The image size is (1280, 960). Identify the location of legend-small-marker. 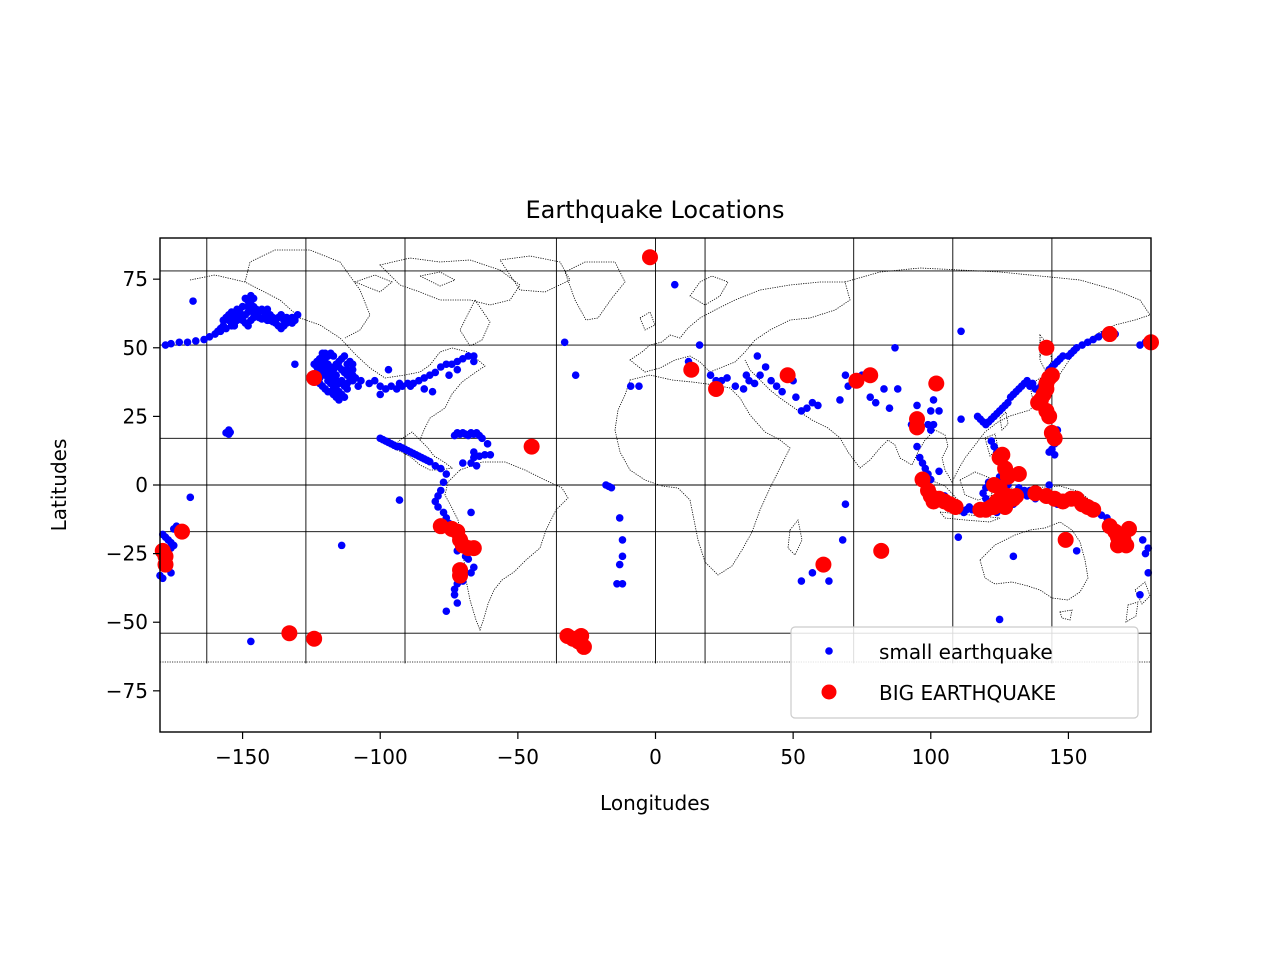
(829, 651).